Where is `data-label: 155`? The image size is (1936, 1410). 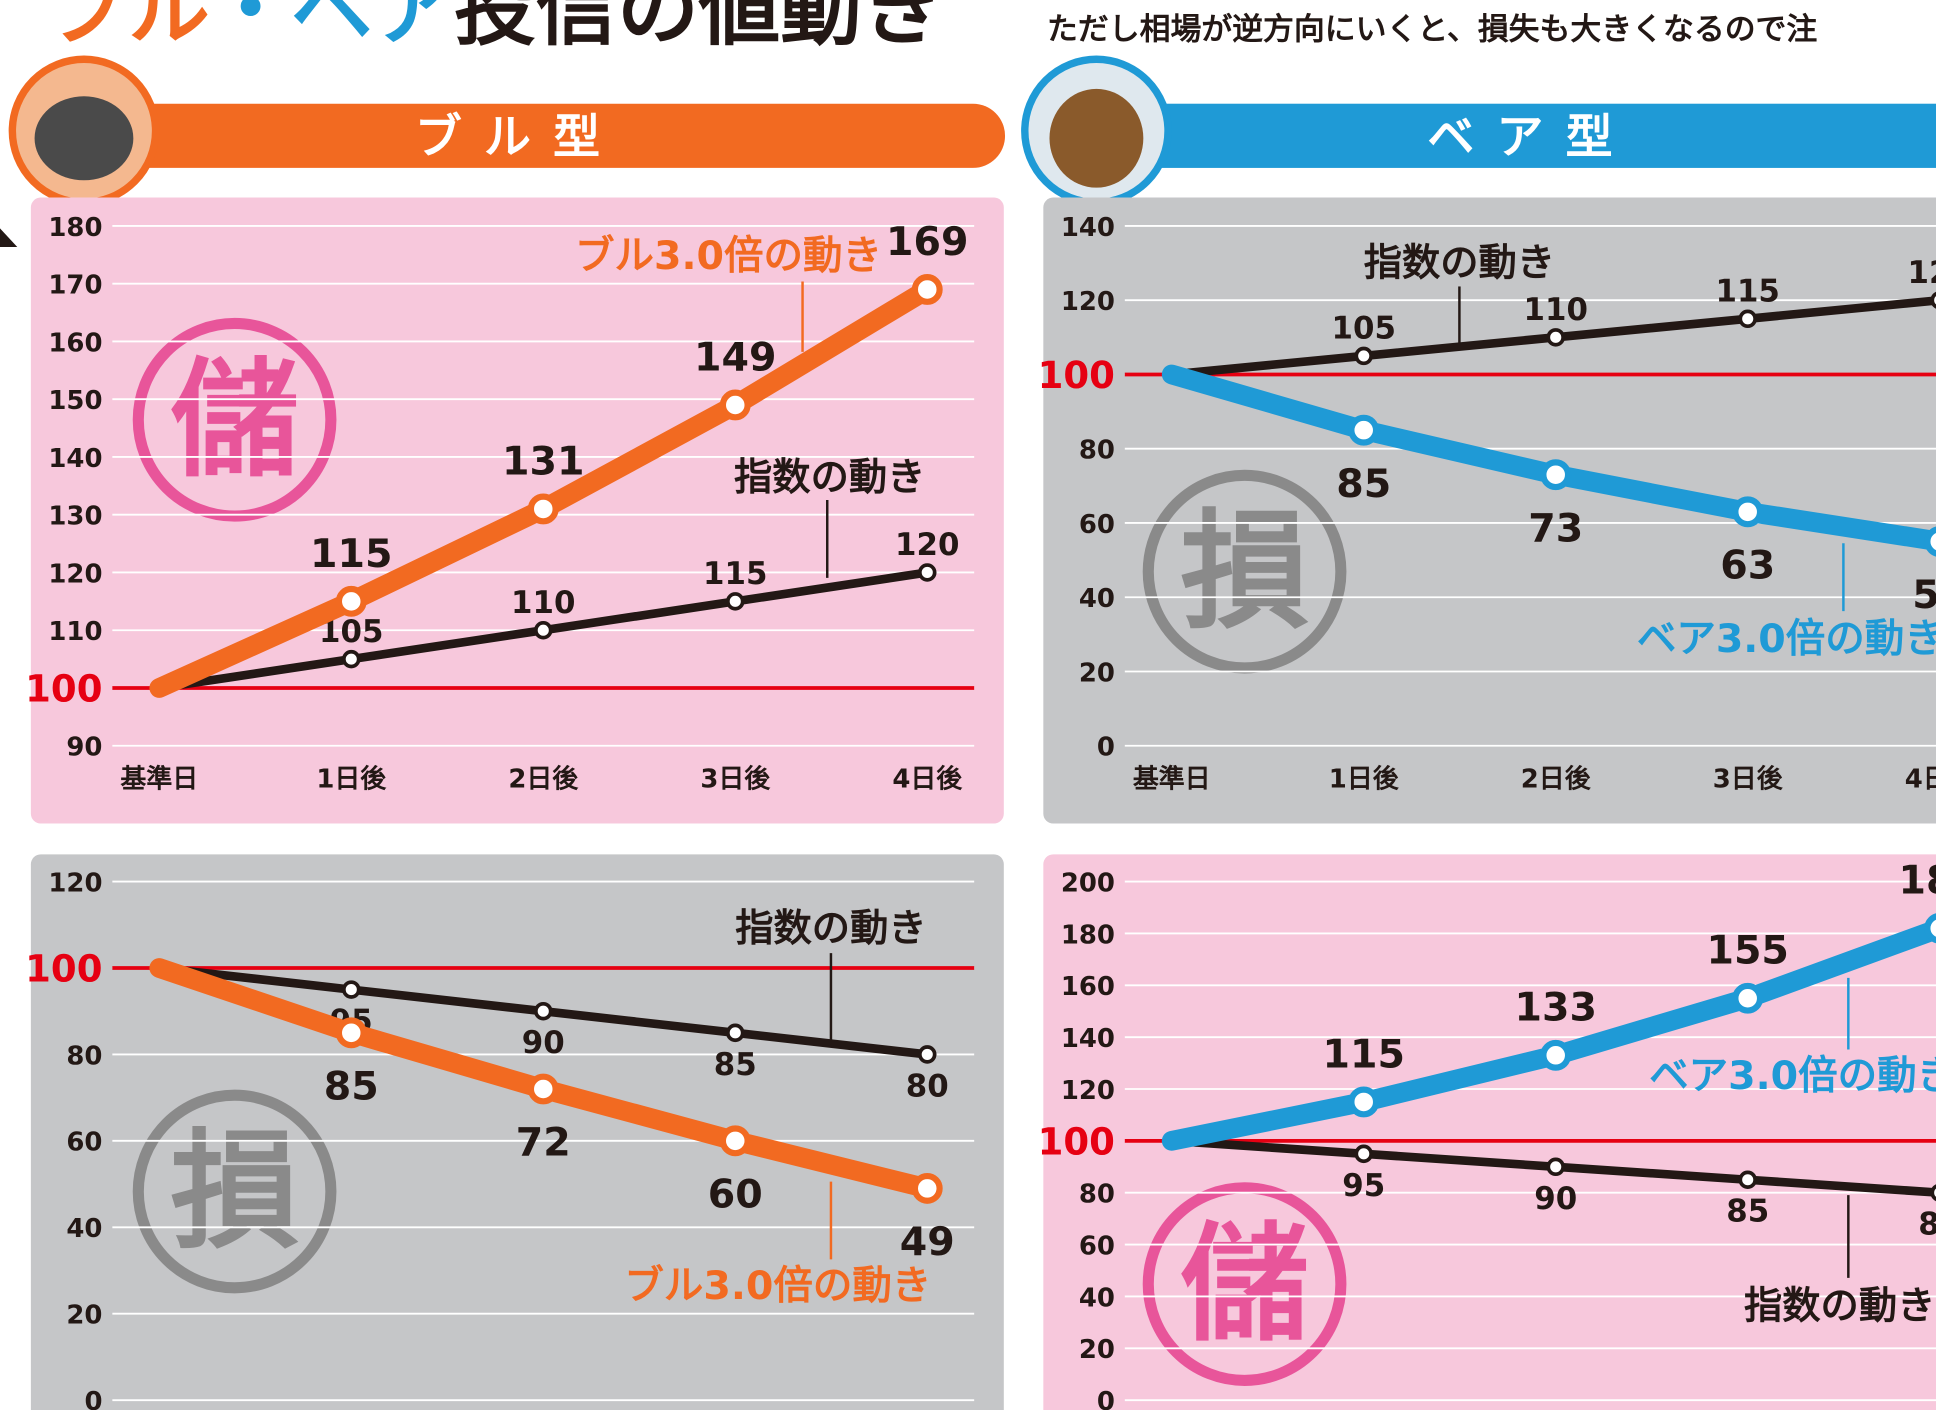 data-label: 155 is located at coordinates (1747, 951).